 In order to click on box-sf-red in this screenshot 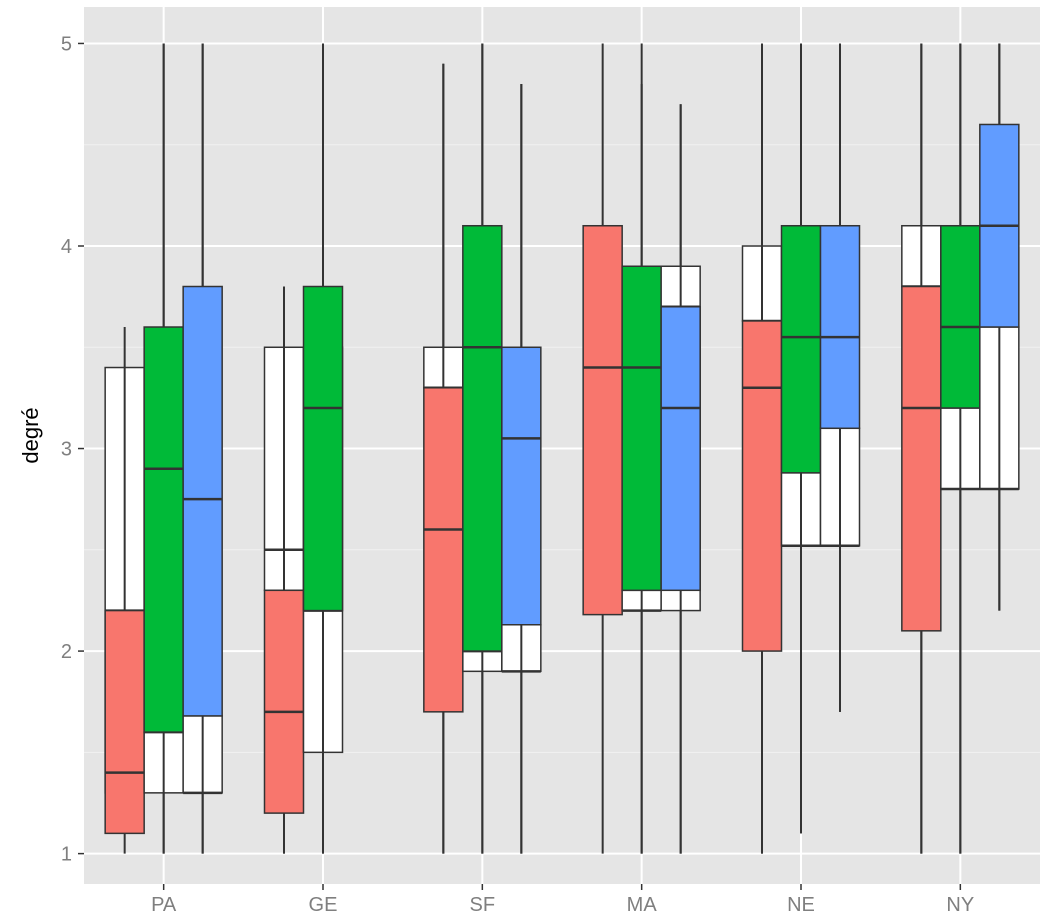, I will do `click(443, 458)`.